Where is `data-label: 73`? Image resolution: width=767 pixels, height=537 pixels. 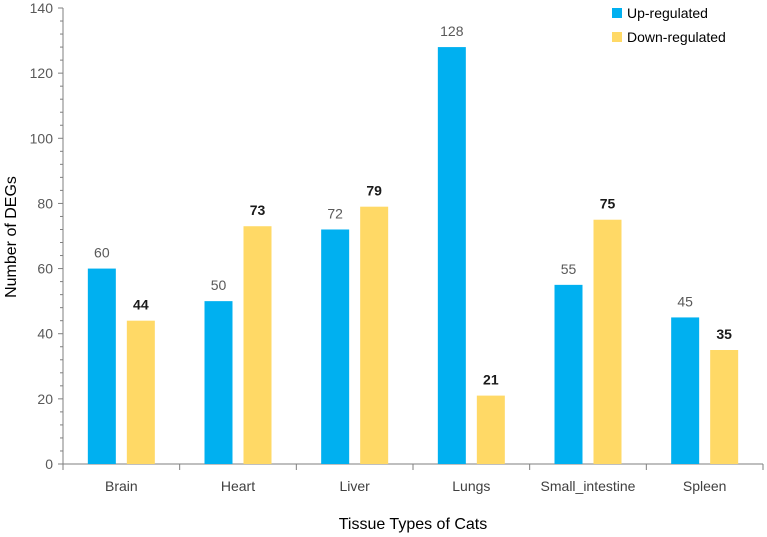 data-label: 73 is located at coordinates (258, 210).